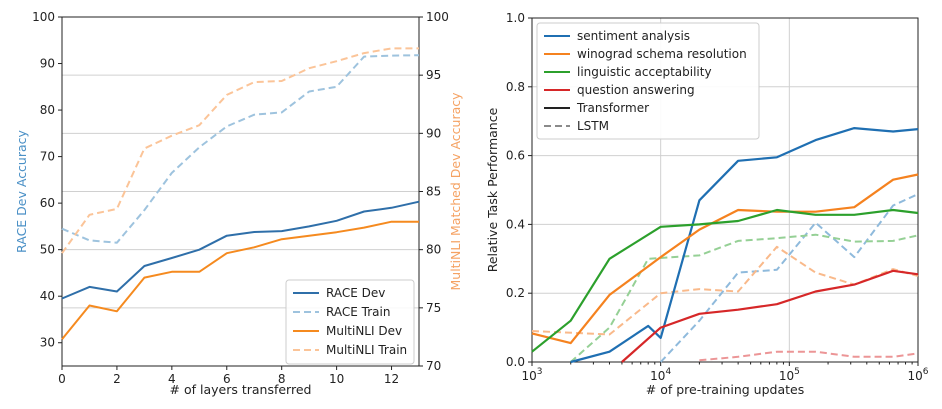 The image size is (942, 409). Describe the element at coordinates (117, 379) in the screenshot. I see `x-tick-label: 2` at that location.